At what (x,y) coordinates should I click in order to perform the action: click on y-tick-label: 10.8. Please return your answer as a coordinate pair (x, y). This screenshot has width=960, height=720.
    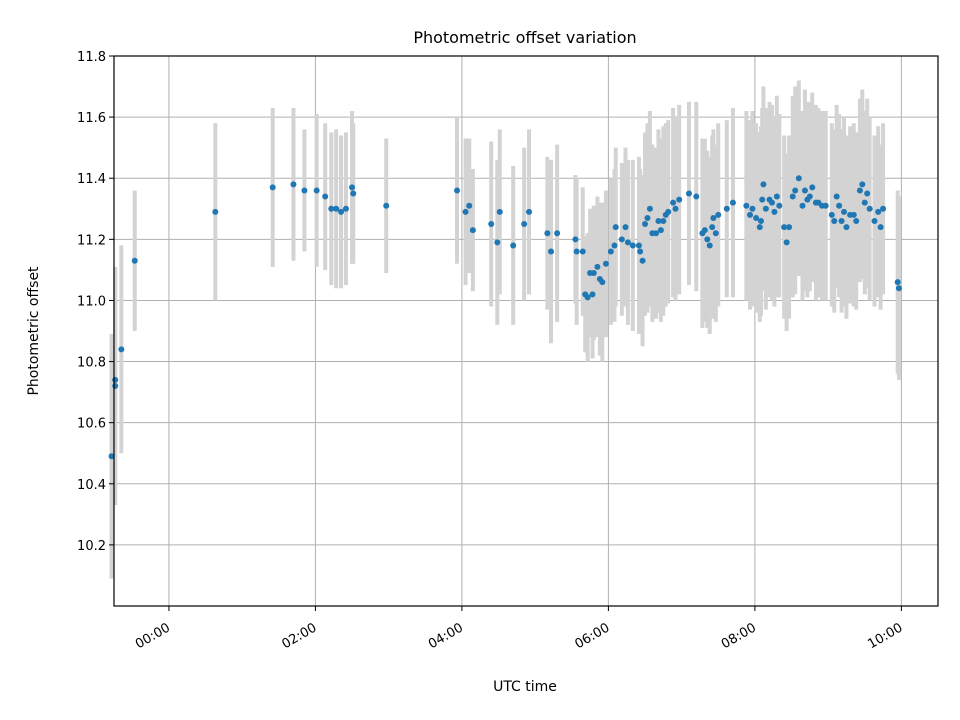
    Looking at the image, I should click on (91, 363).